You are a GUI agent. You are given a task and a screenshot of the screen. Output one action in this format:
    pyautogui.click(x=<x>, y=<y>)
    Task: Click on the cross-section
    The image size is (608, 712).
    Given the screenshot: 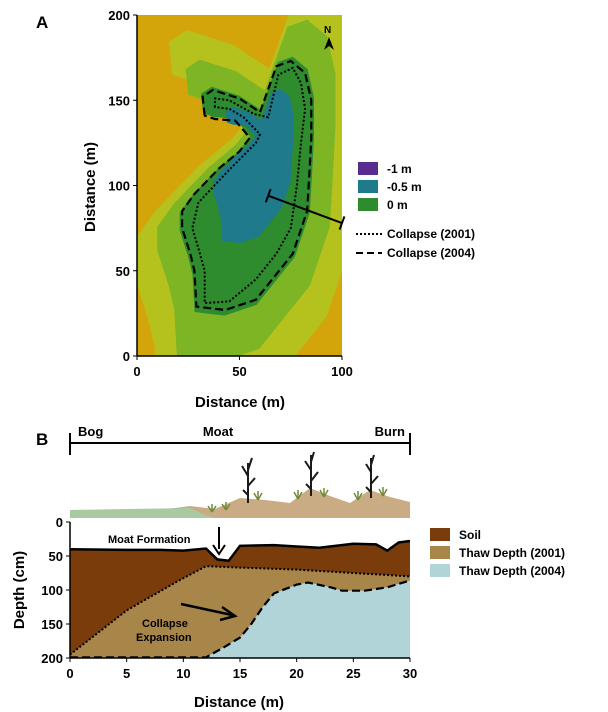 What is the action you would take?
    pyautogui.click(x=240, y=590)
    